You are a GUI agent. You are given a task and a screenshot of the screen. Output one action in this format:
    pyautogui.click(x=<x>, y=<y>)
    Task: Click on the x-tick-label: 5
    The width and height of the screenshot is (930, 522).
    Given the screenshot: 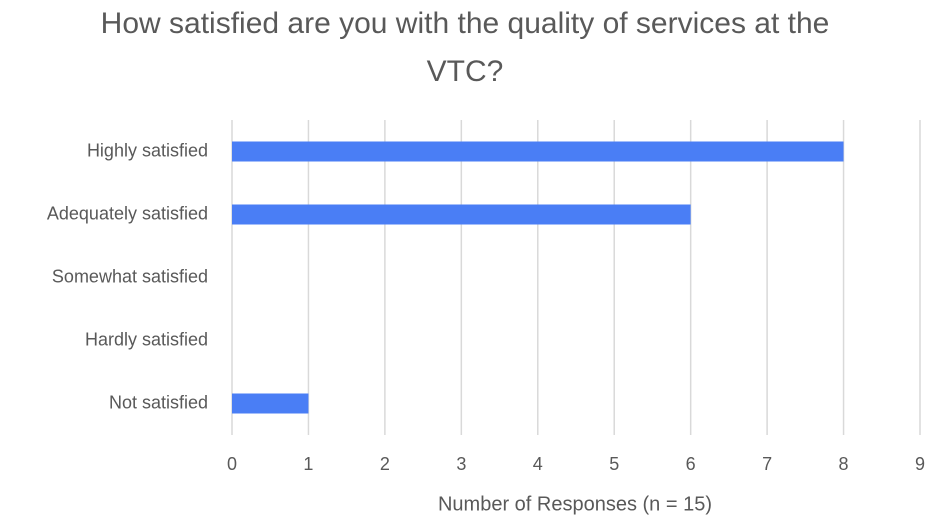 What is the action you would take?
    pyautogui.click(x=614, y=464)
    